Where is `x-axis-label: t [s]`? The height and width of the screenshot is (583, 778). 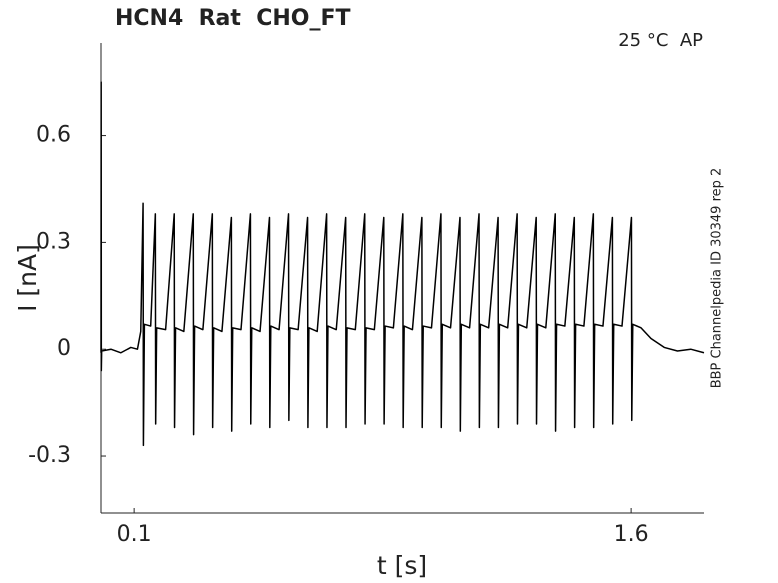
x-axis-label: t [s] is located at coordinates (402, 565).